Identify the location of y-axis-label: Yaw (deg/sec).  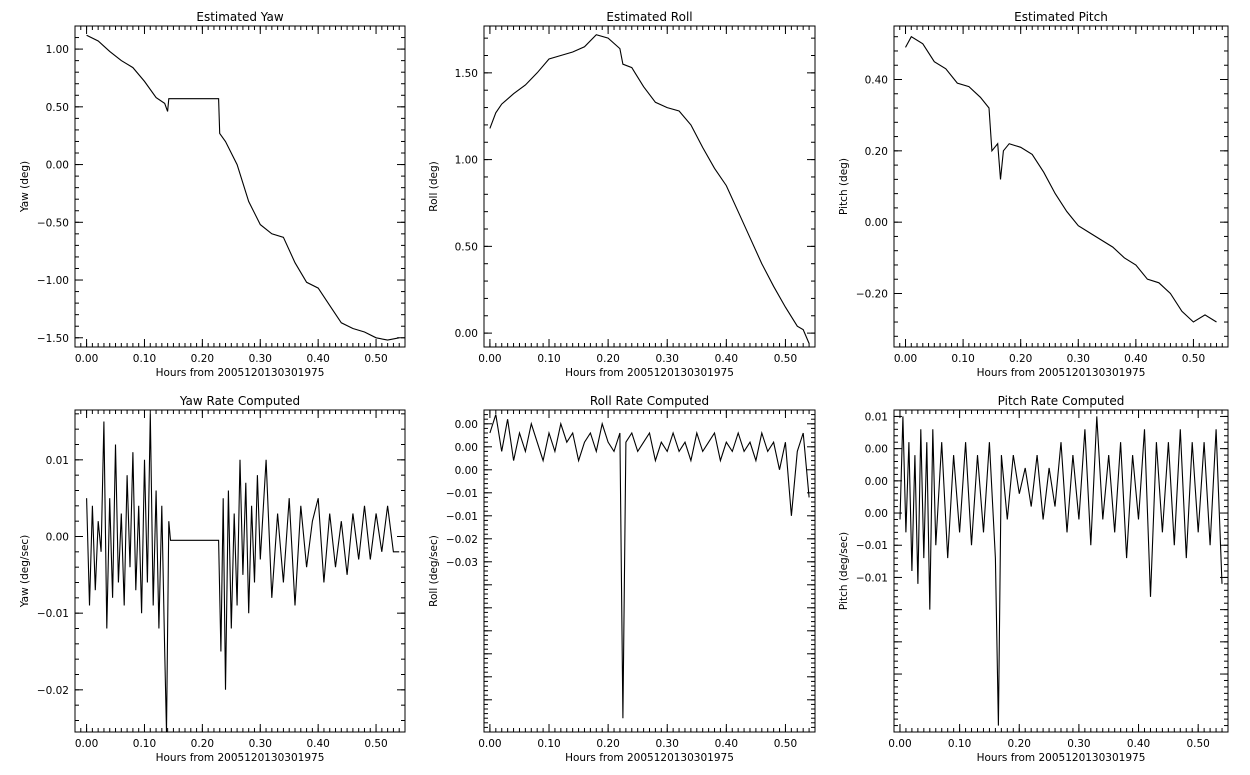
(25, 572).